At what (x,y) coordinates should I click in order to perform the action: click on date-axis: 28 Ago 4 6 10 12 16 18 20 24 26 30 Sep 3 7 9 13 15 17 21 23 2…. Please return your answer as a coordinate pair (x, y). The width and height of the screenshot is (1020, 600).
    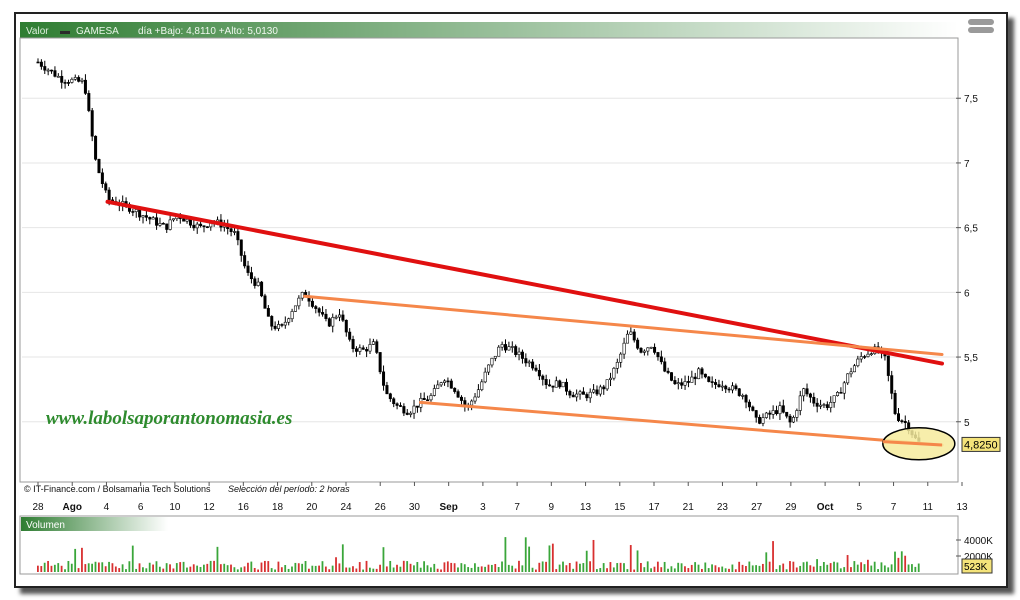
    Looking at the image, I should click on (500, 497).